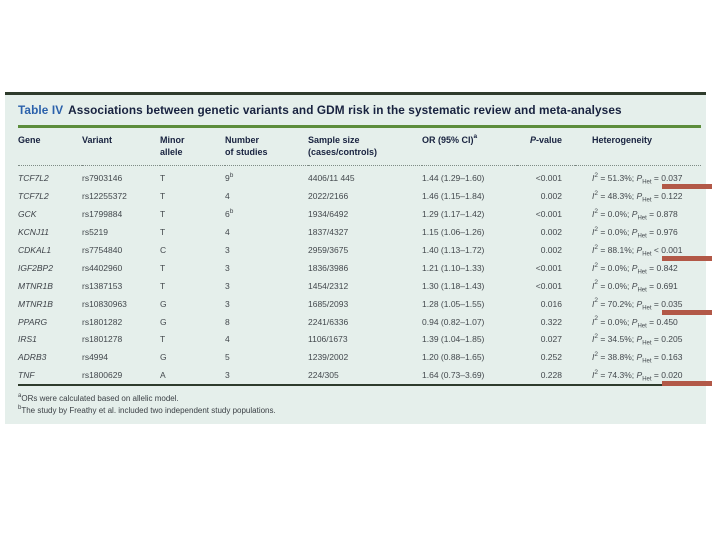  What do you see at coordinates (50, 146) in the screenshot?
I see `column-header: Gene` at bounding box center [50, 146].